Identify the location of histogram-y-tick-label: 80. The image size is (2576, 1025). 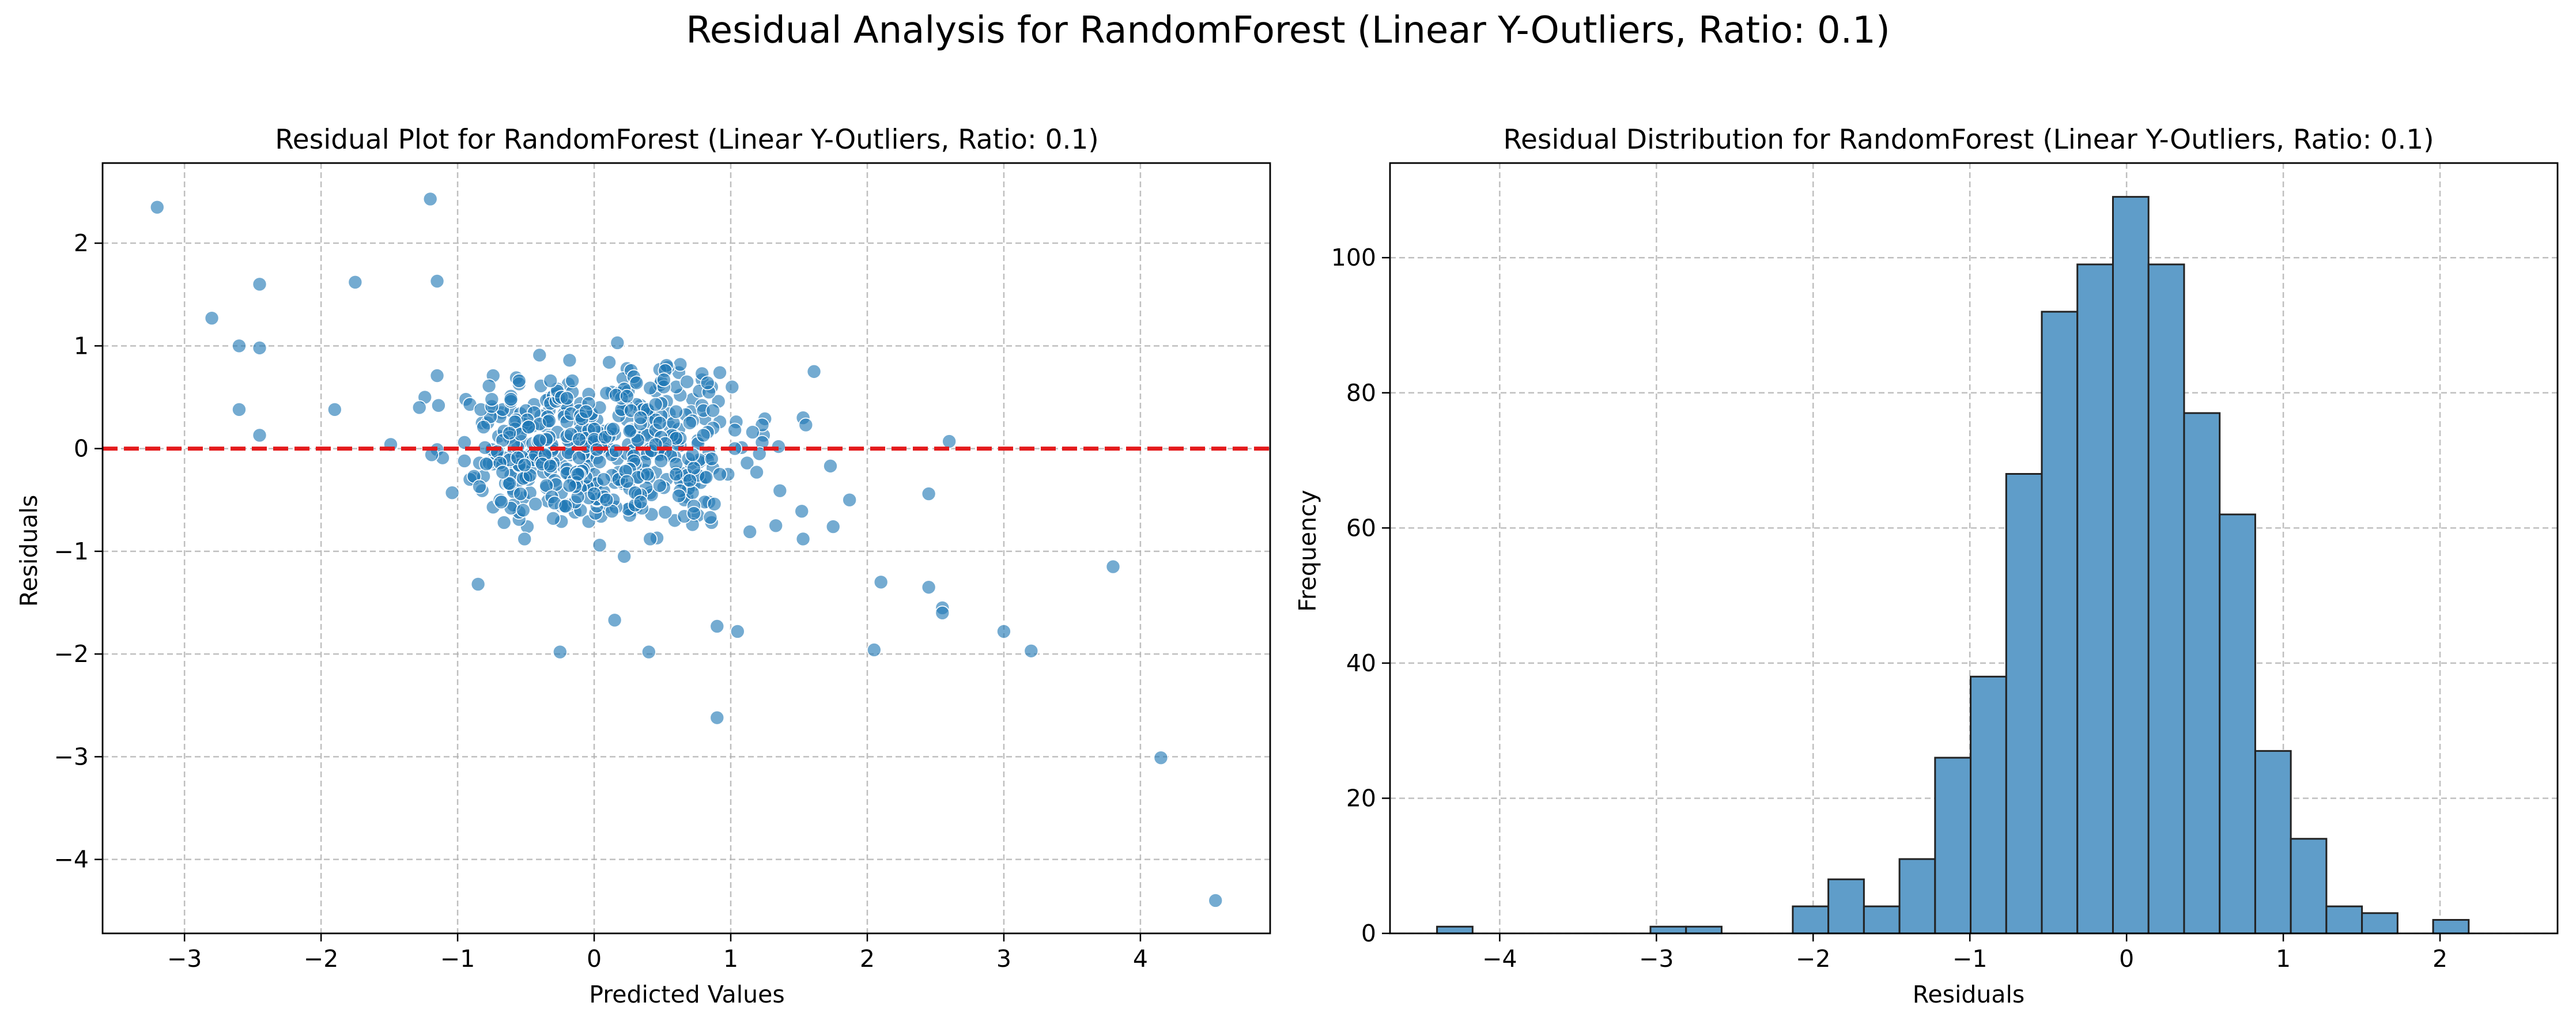
(1361, 393).